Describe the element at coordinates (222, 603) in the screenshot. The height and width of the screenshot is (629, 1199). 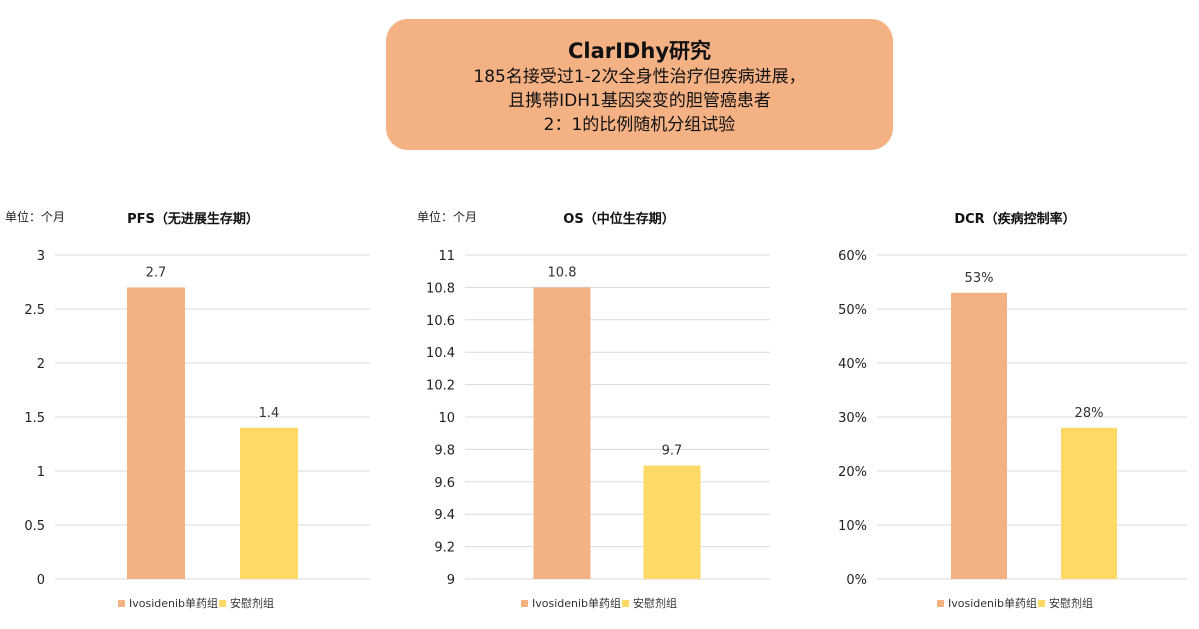
I see `pfs-legend-swatch-placebo` at that location.